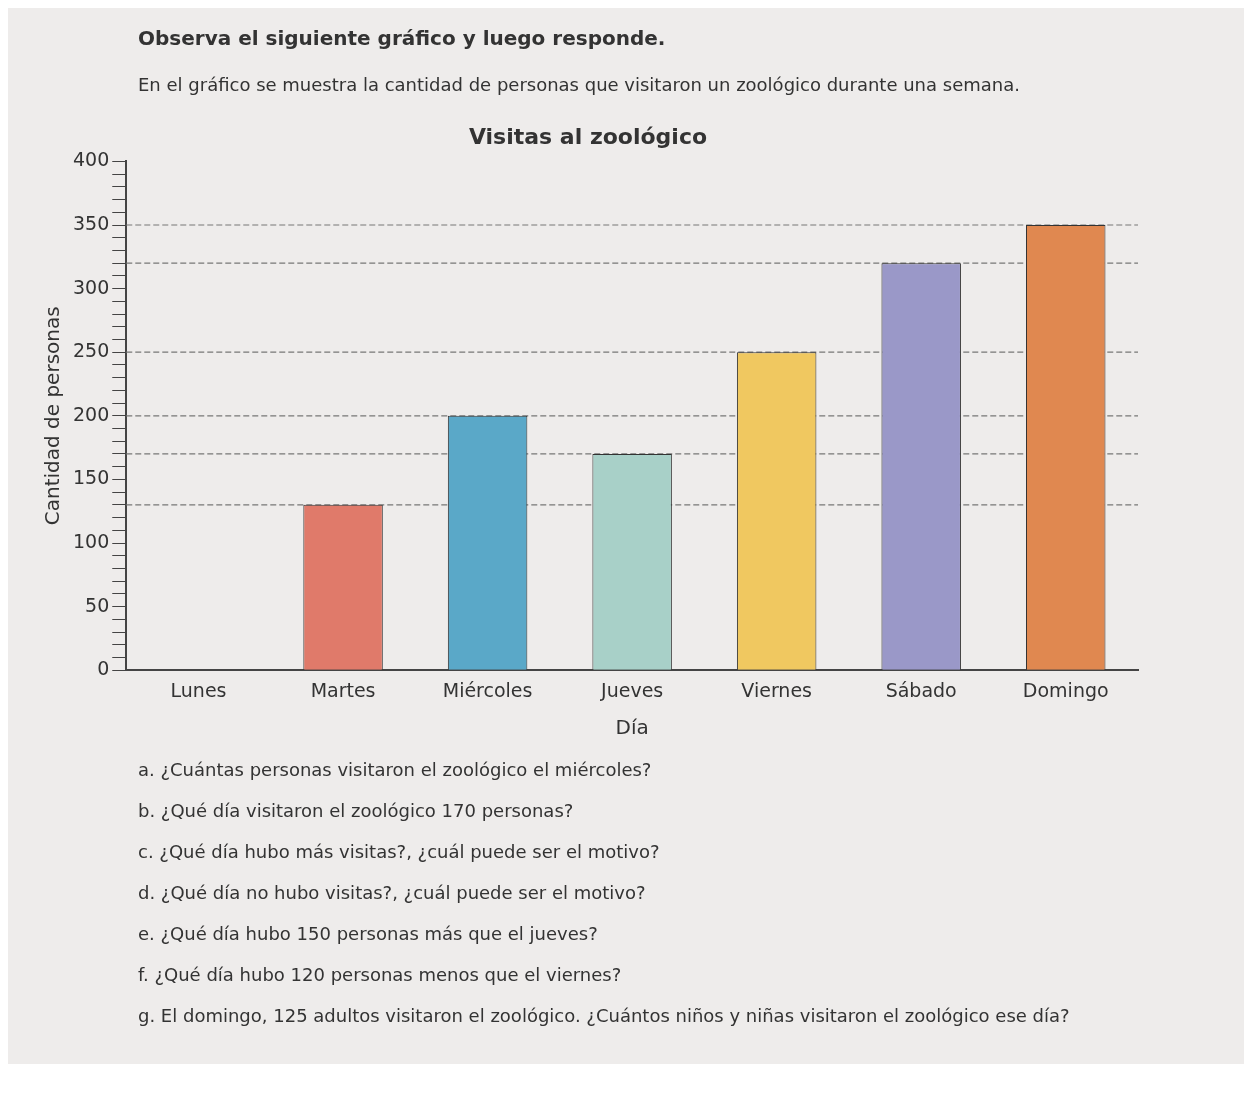  I want to click on text: e. ¿Qué día hubo 150 personas más que el jueves?, so click(368, 933).